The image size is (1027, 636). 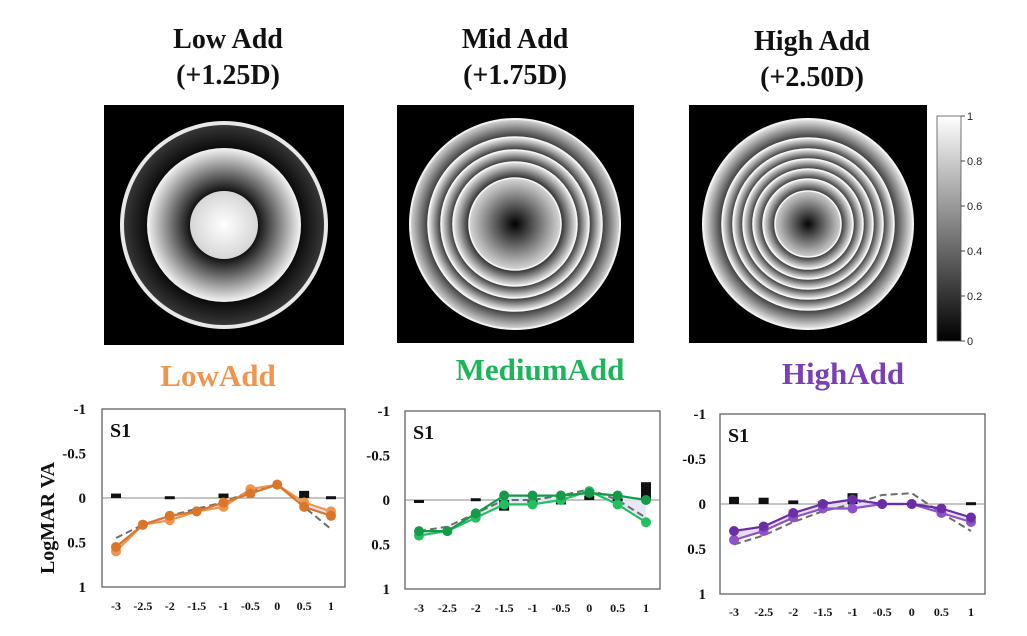 What do you see at coordinates (843, 373) in the screenshot?
I see `condition-label-high: HighAdd` at bounding box center [843, 373].